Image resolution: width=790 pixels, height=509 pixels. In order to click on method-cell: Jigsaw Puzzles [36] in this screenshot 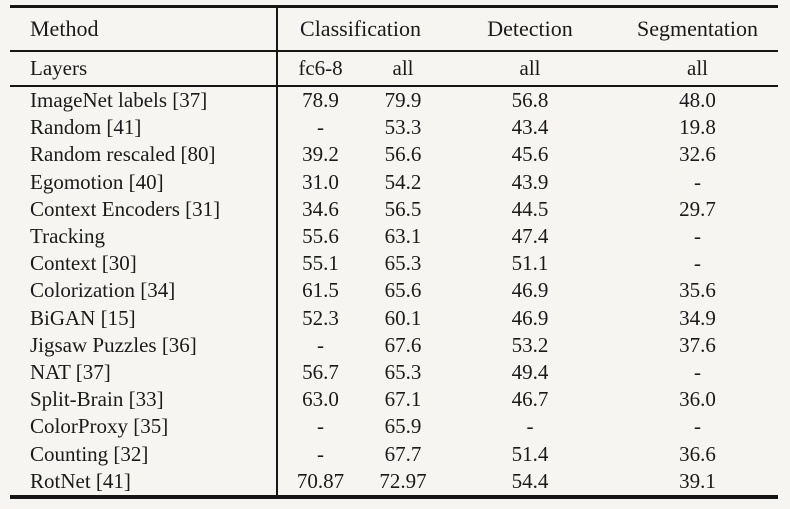, I will do `click(113, 344)`.